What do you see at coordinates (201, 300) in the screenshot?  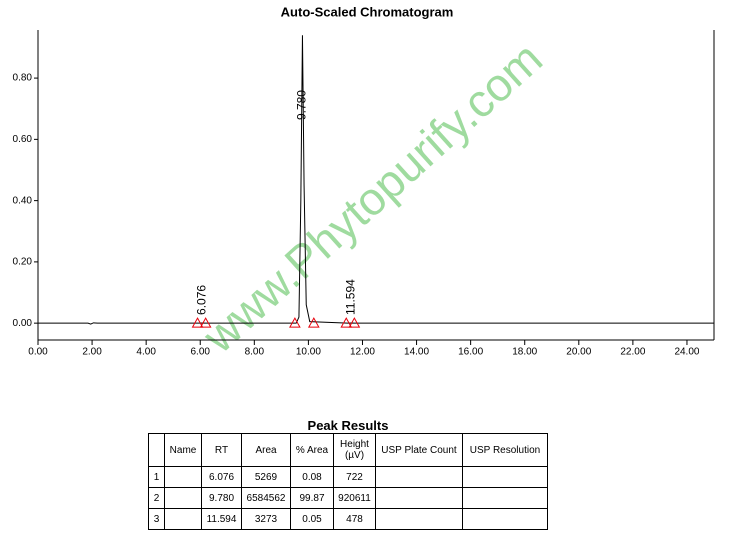 I see `peak-label: 6.076` at bounding box center [201, 300].